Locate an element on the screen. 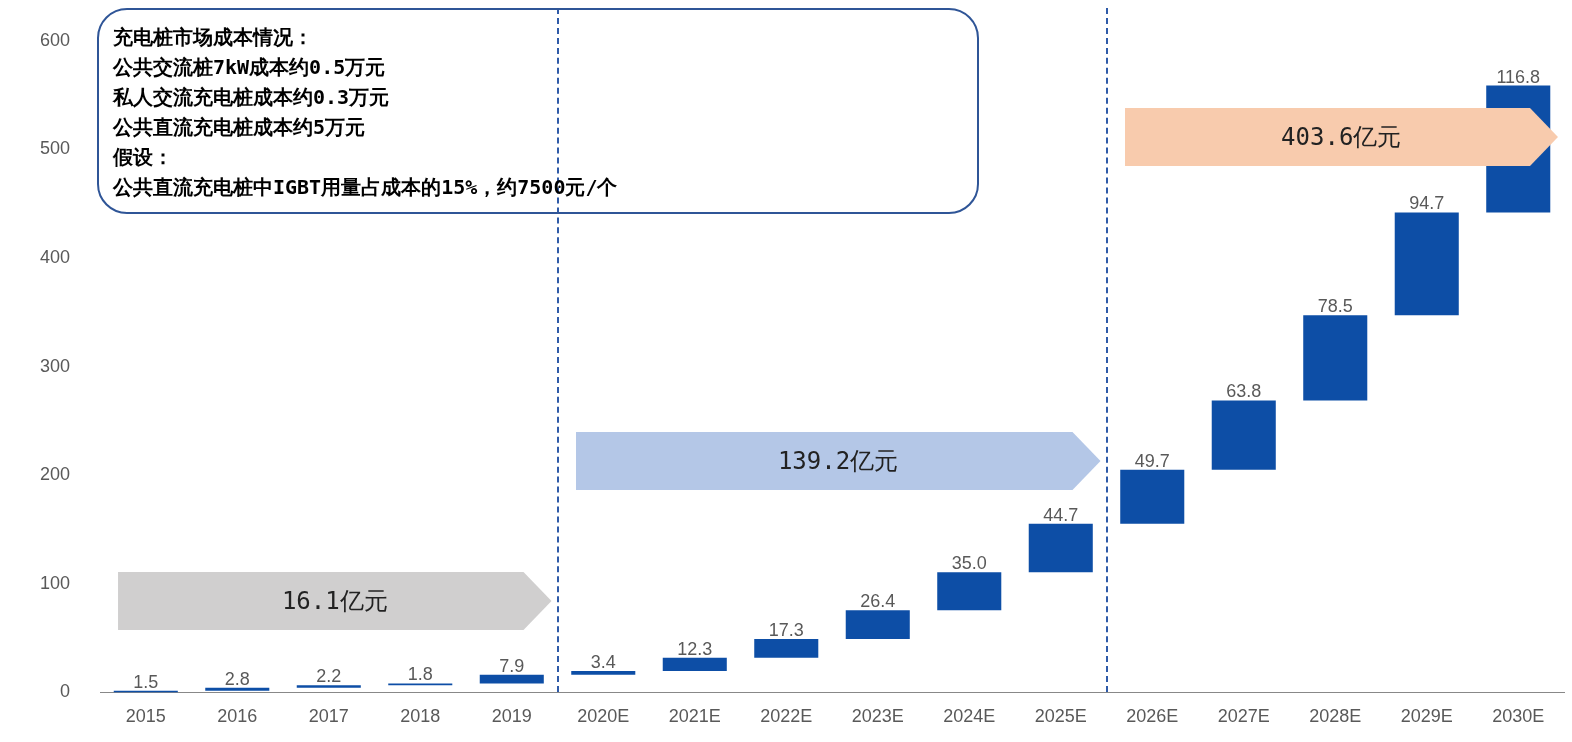 Image resolution: width=1572 pixels, height=742 pixels. data-label: 2.2 is located at coordinates (329, 676).